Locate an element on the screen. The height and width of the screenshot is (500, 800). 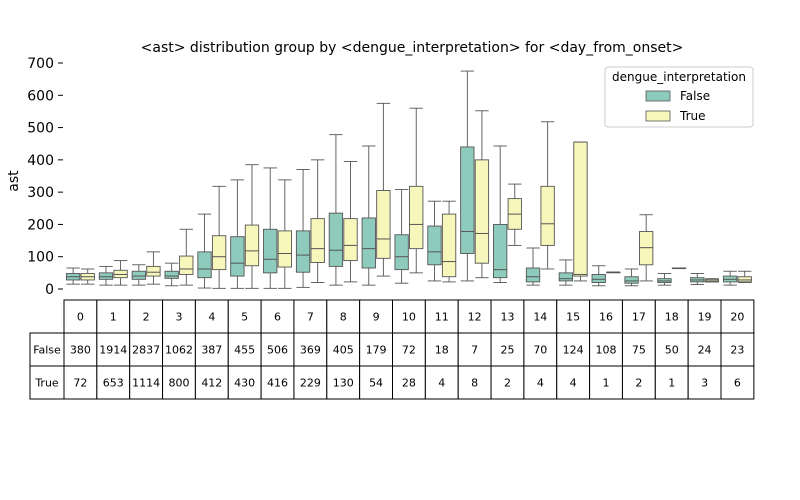
table-cell-value: 1 is located at coordinates (671, 383).